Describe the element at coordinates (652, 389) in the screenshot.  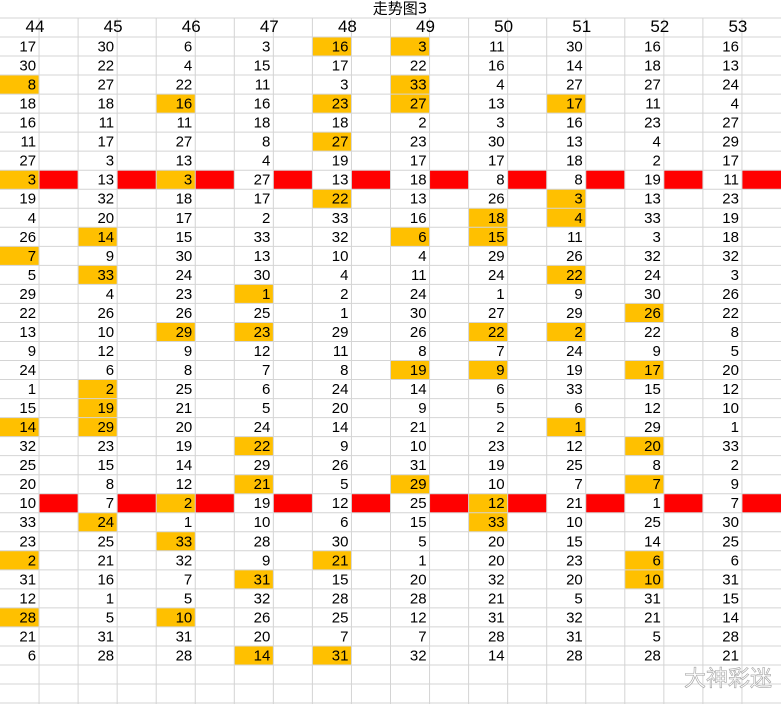
I see `cell-value: 15` at that location.